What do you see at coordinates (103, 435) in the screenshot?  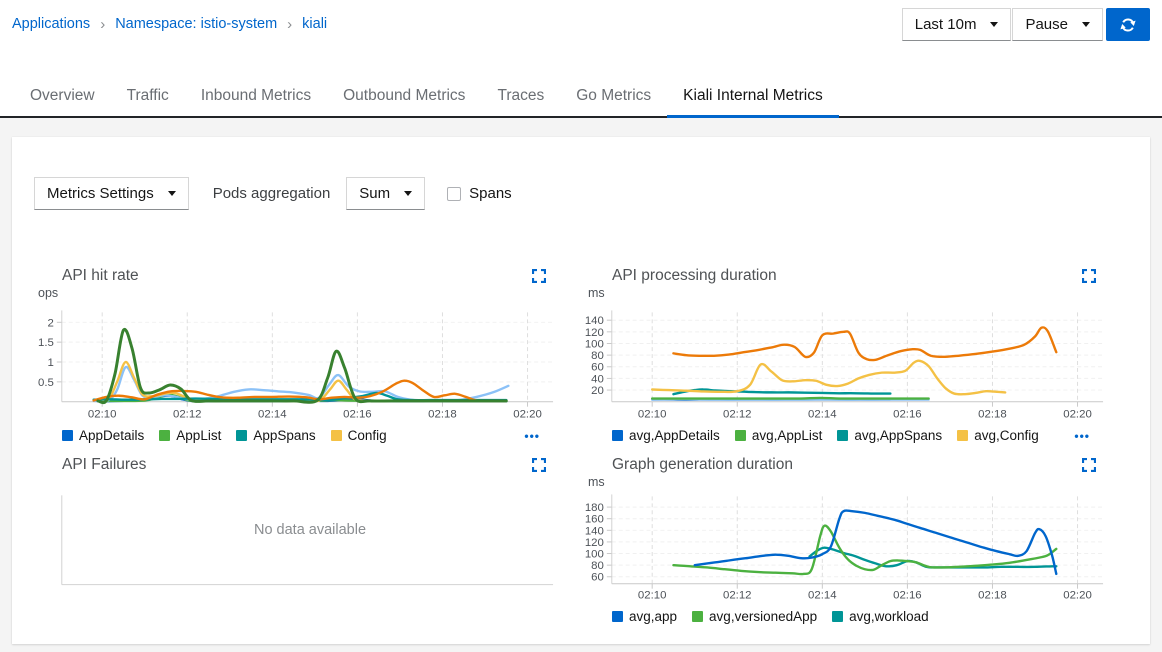 I see `legend-item: AppDetails` at bounding box center [103, 435].